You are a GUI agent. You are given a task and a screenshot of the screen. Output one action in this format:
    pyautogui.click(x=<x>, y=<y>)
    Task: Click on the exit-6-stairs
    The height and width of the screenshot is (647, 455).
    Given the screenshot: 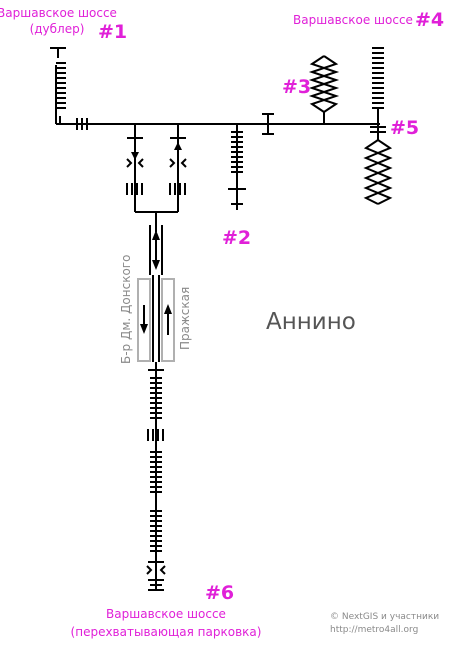 What is the action you would take?
    pyautogui.click(x=156, y=476)
    